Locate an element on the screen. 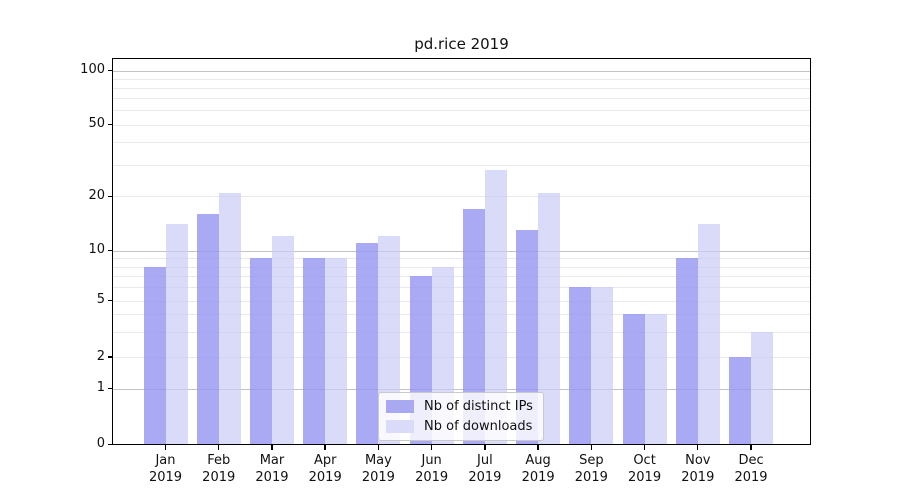 The image size is (900, 500). bar-oct-distinct-ips is located at coordinates (633, 379).